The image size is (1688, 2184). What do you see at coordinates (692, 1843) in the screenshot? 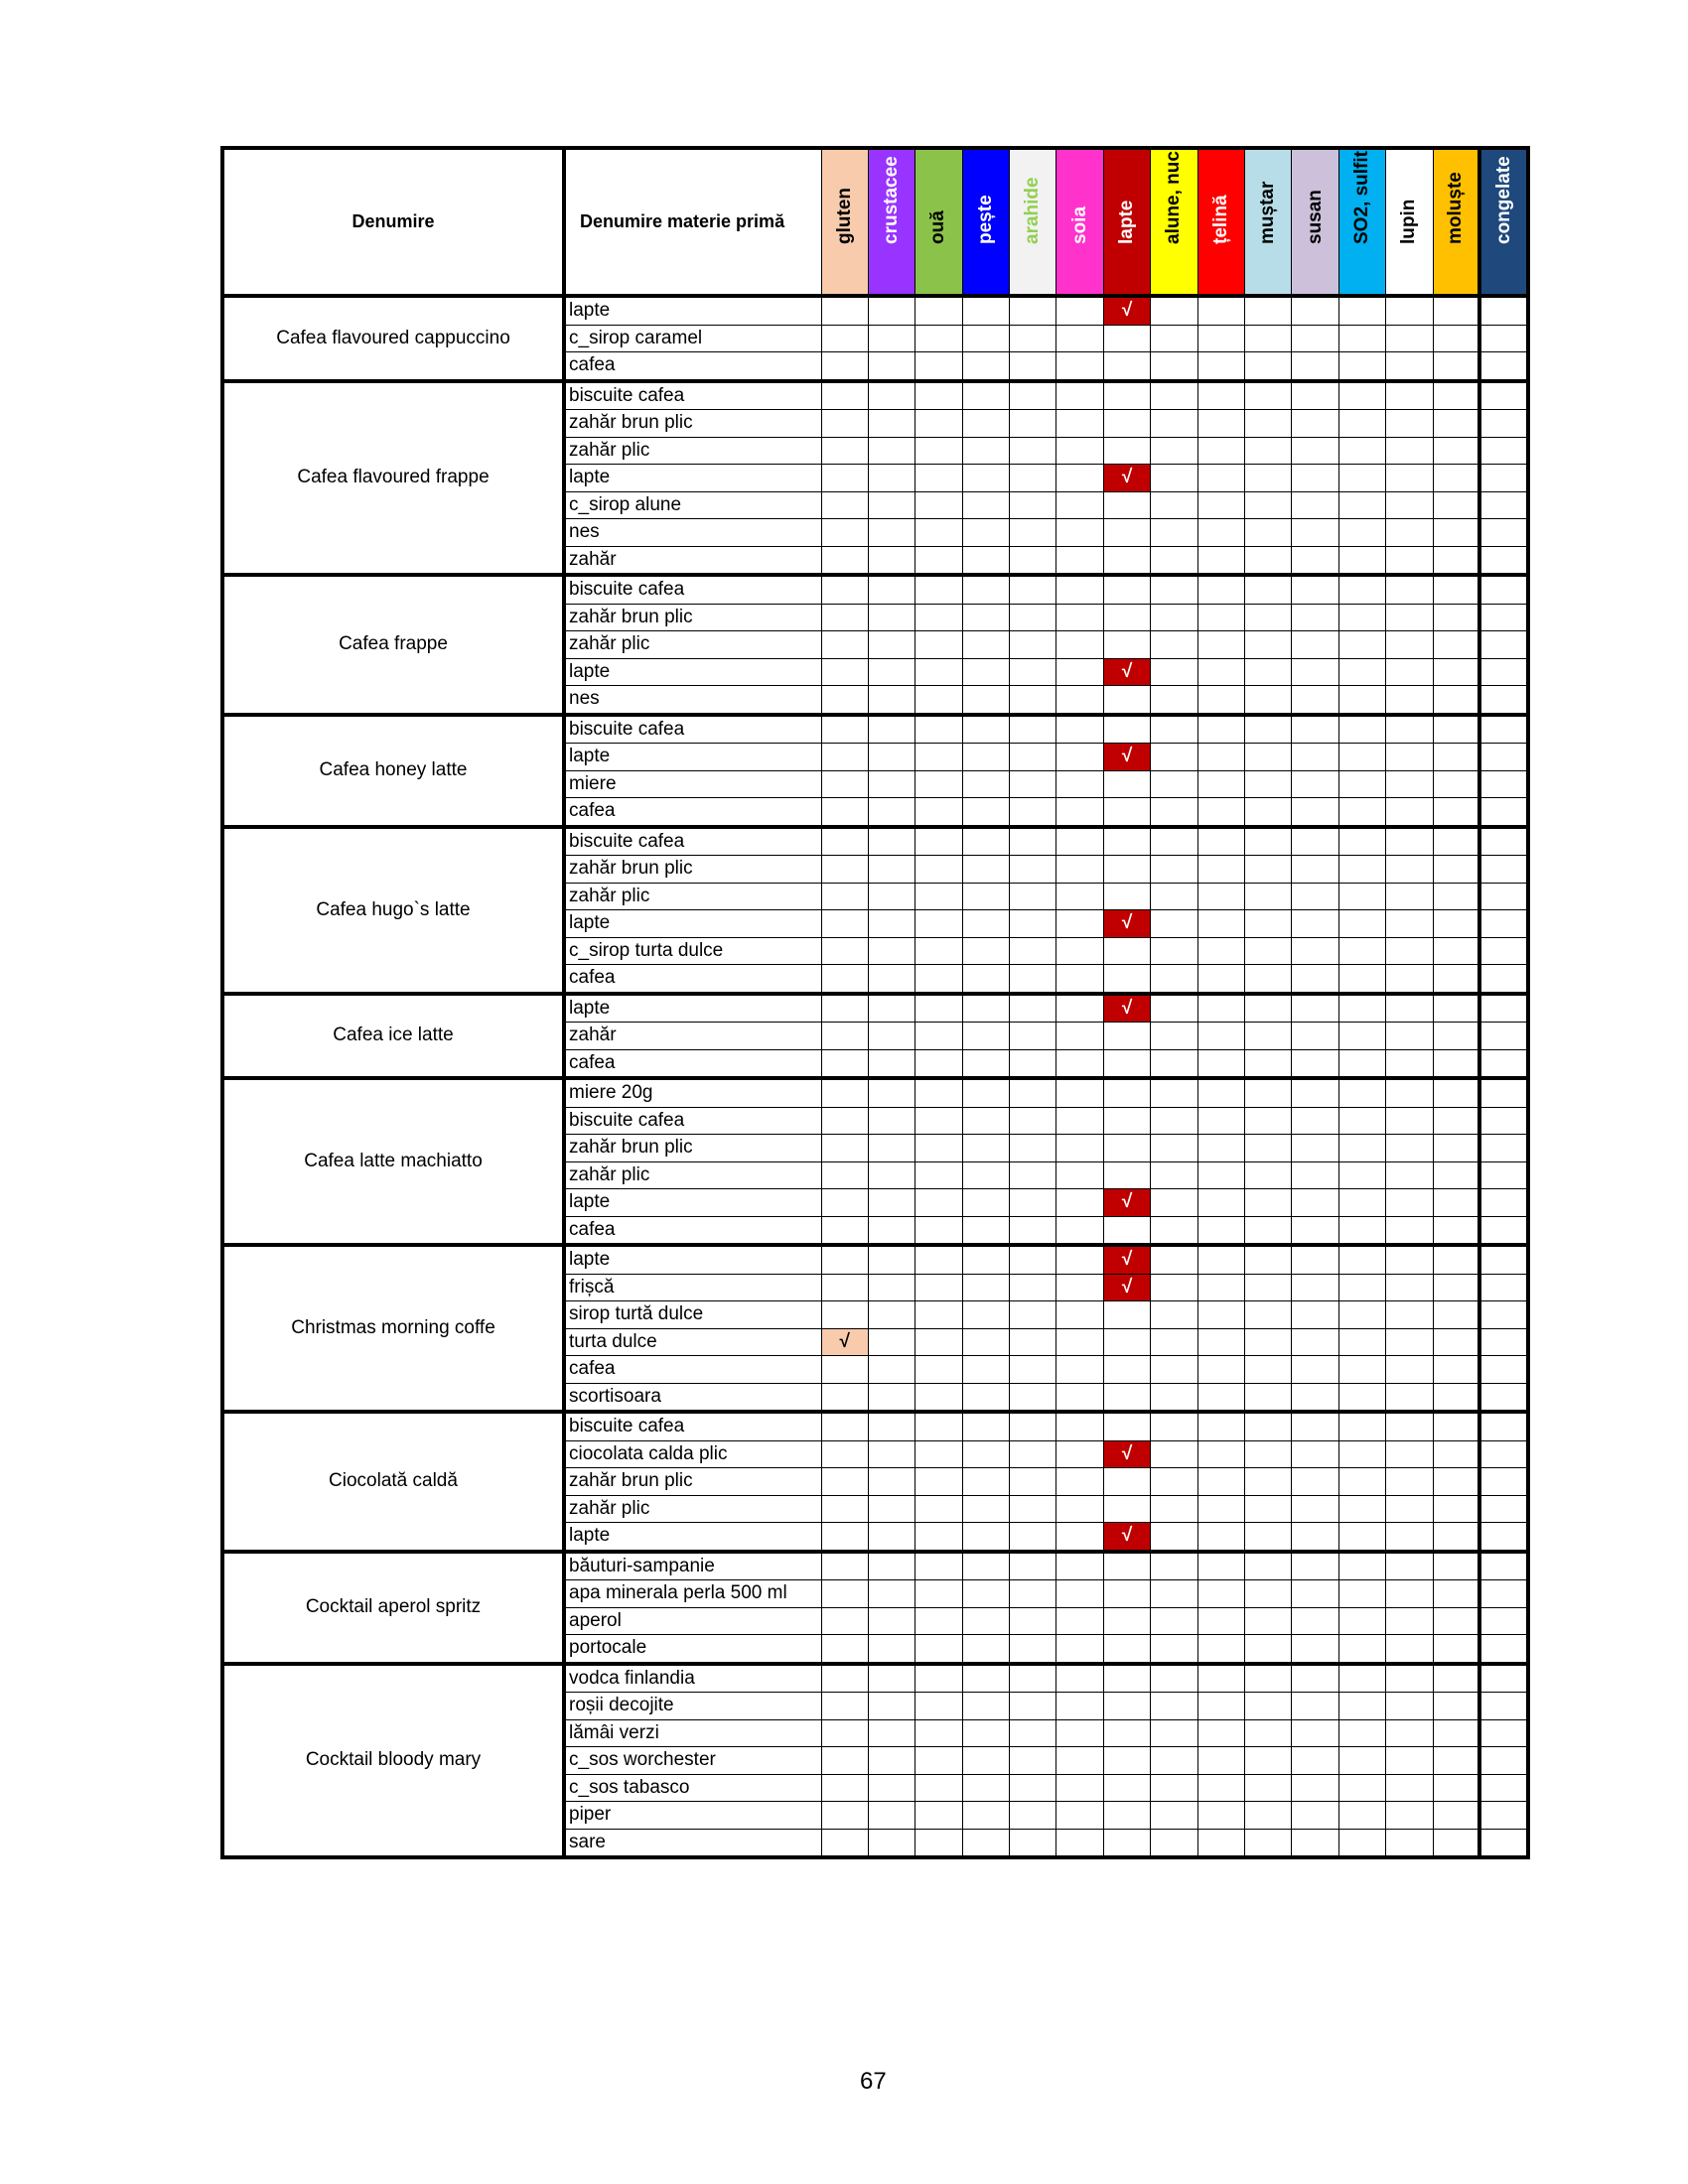
I see `ingredient-name: sare` at bounding box center [692, 1843].